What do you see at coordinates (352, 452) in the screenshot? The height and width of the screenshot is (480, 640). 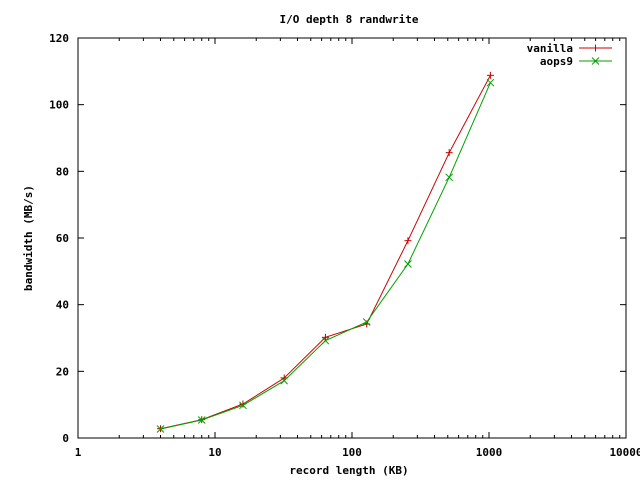 I see `x-tick-label: 100` at bounding box center [352, 452].